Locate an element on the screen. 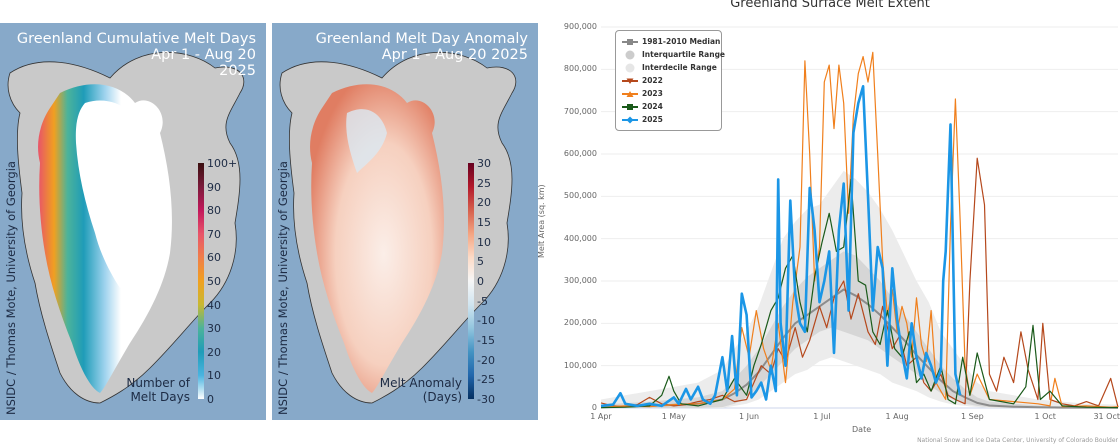 Image resolution: width=1120 pixels, height=446 pixels. x-tick-label: 1 Jun is located at coordinates (749, 416).